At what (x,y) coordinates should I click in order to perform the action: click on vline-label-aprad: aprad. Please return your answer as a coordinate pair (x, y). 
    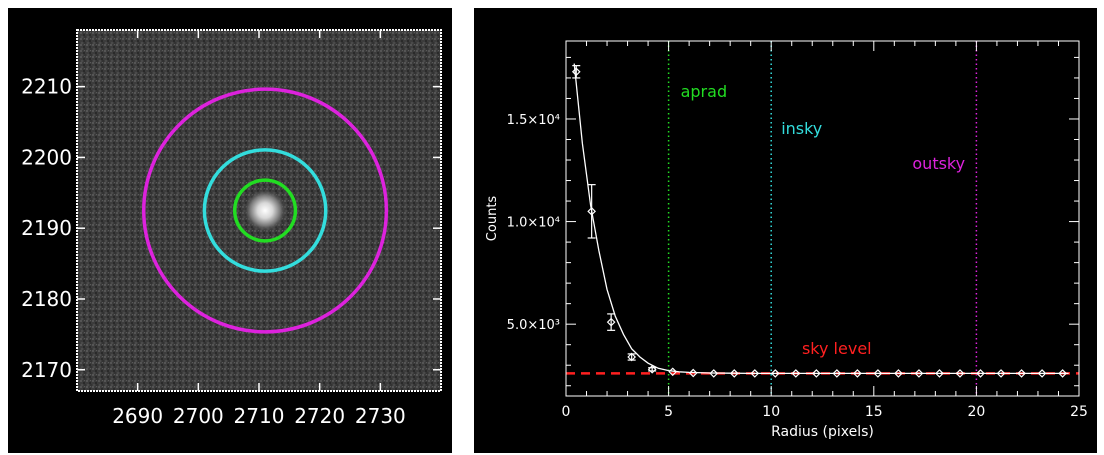
    Looking at the image, I should click on (704, 91).